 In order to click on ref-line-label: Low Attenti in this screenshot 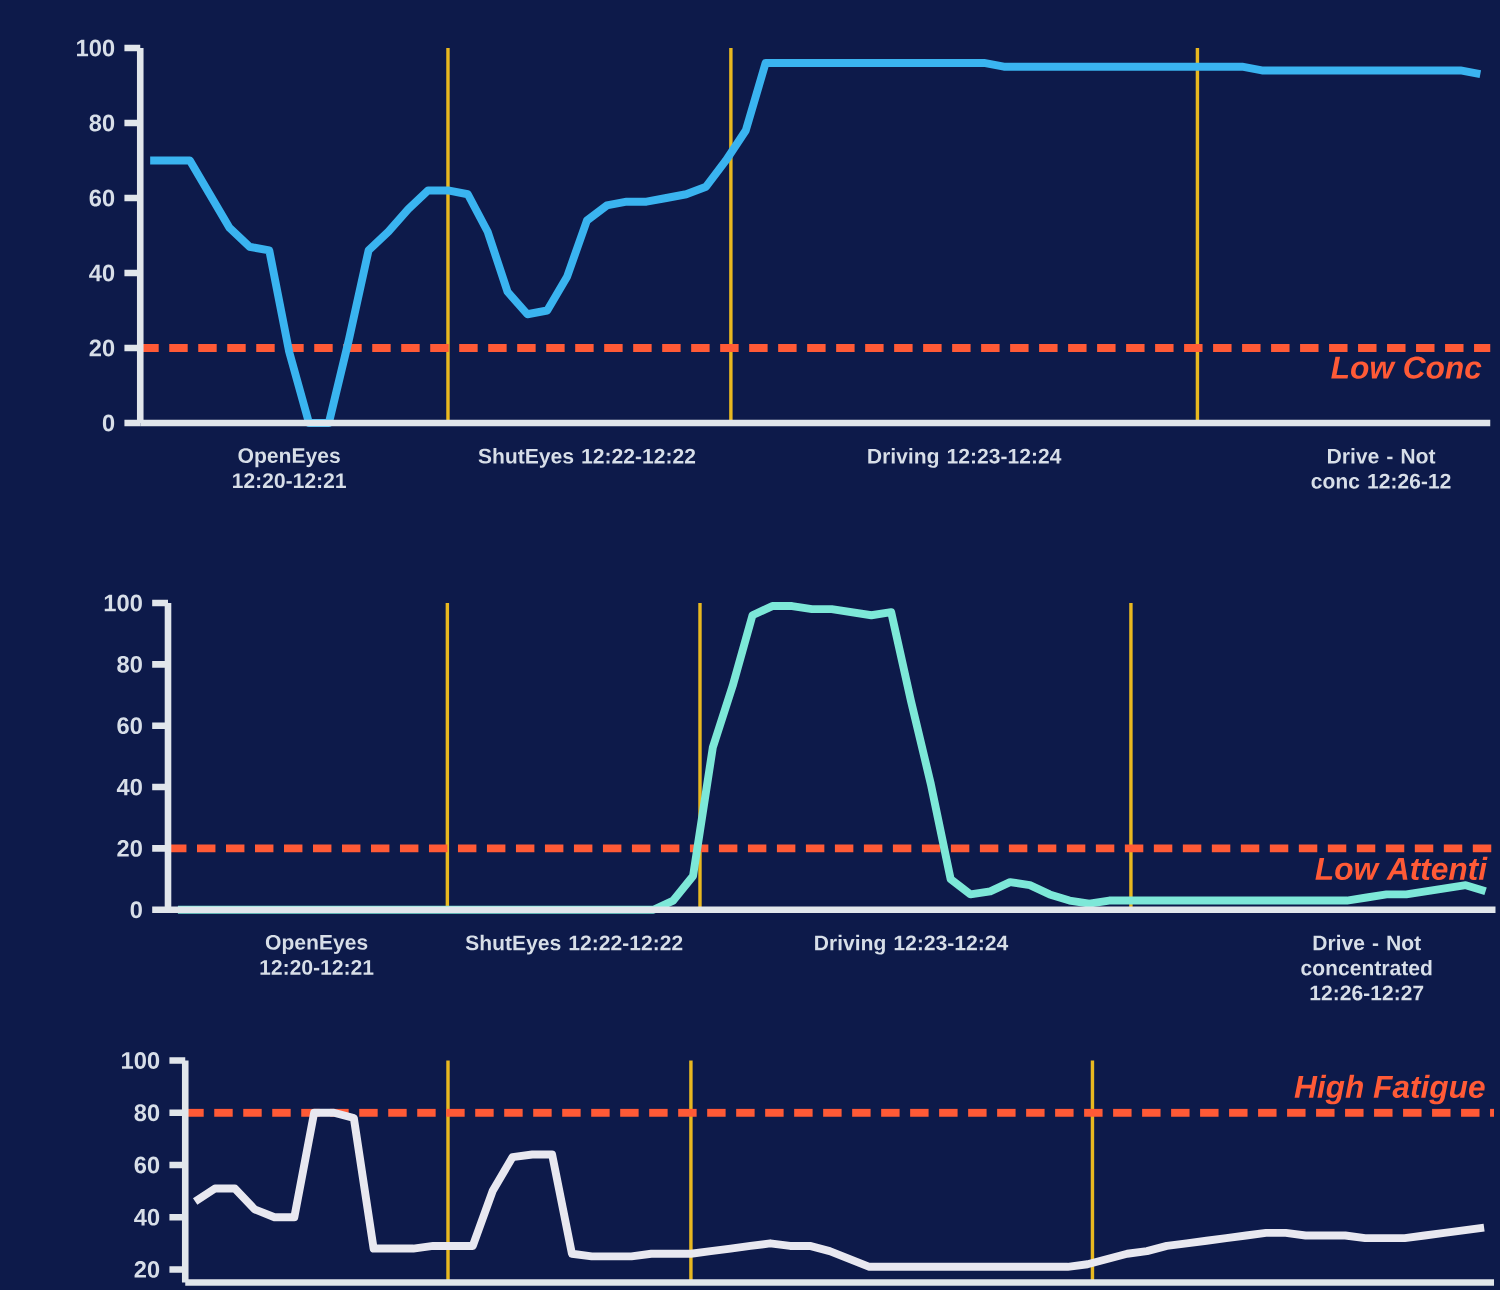, I will do `click(1401, 868)`.